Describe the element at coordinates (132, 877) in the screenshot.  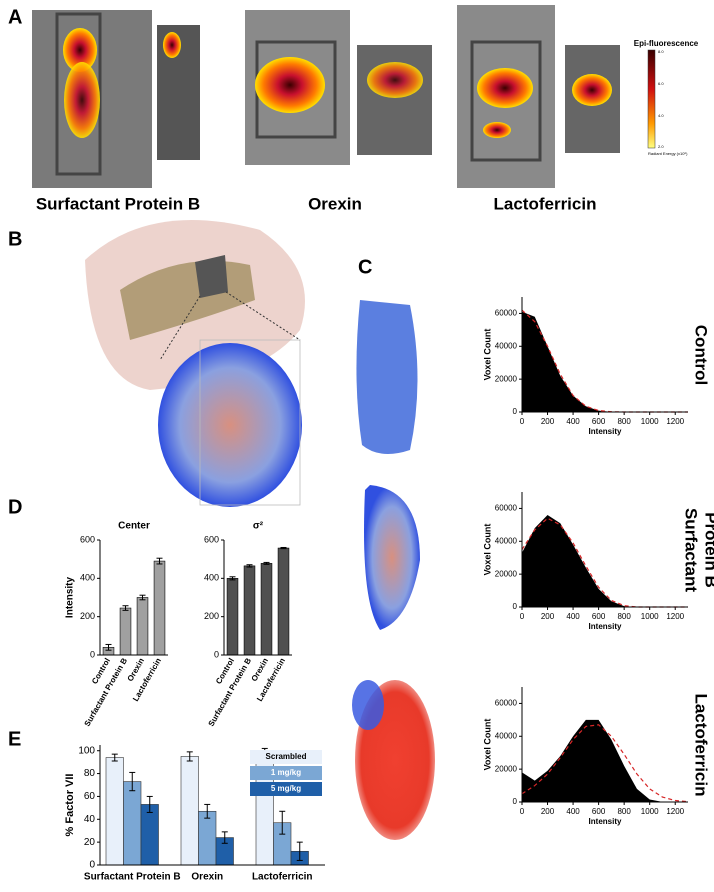
I see `x-tick-label: Surfactant Protein B` at that location.